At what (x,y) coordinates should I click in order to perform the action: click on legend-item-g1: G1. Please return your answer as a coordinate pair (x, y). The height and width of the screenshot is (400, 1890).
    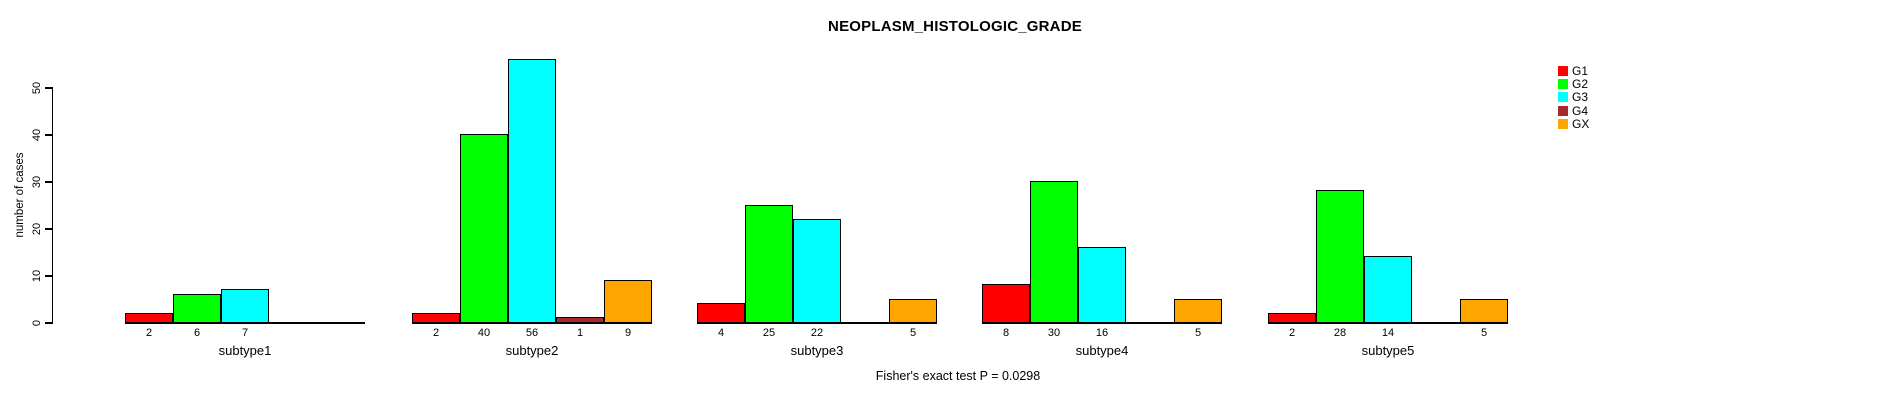
    Looking at the image, I should click on (1573, 70).